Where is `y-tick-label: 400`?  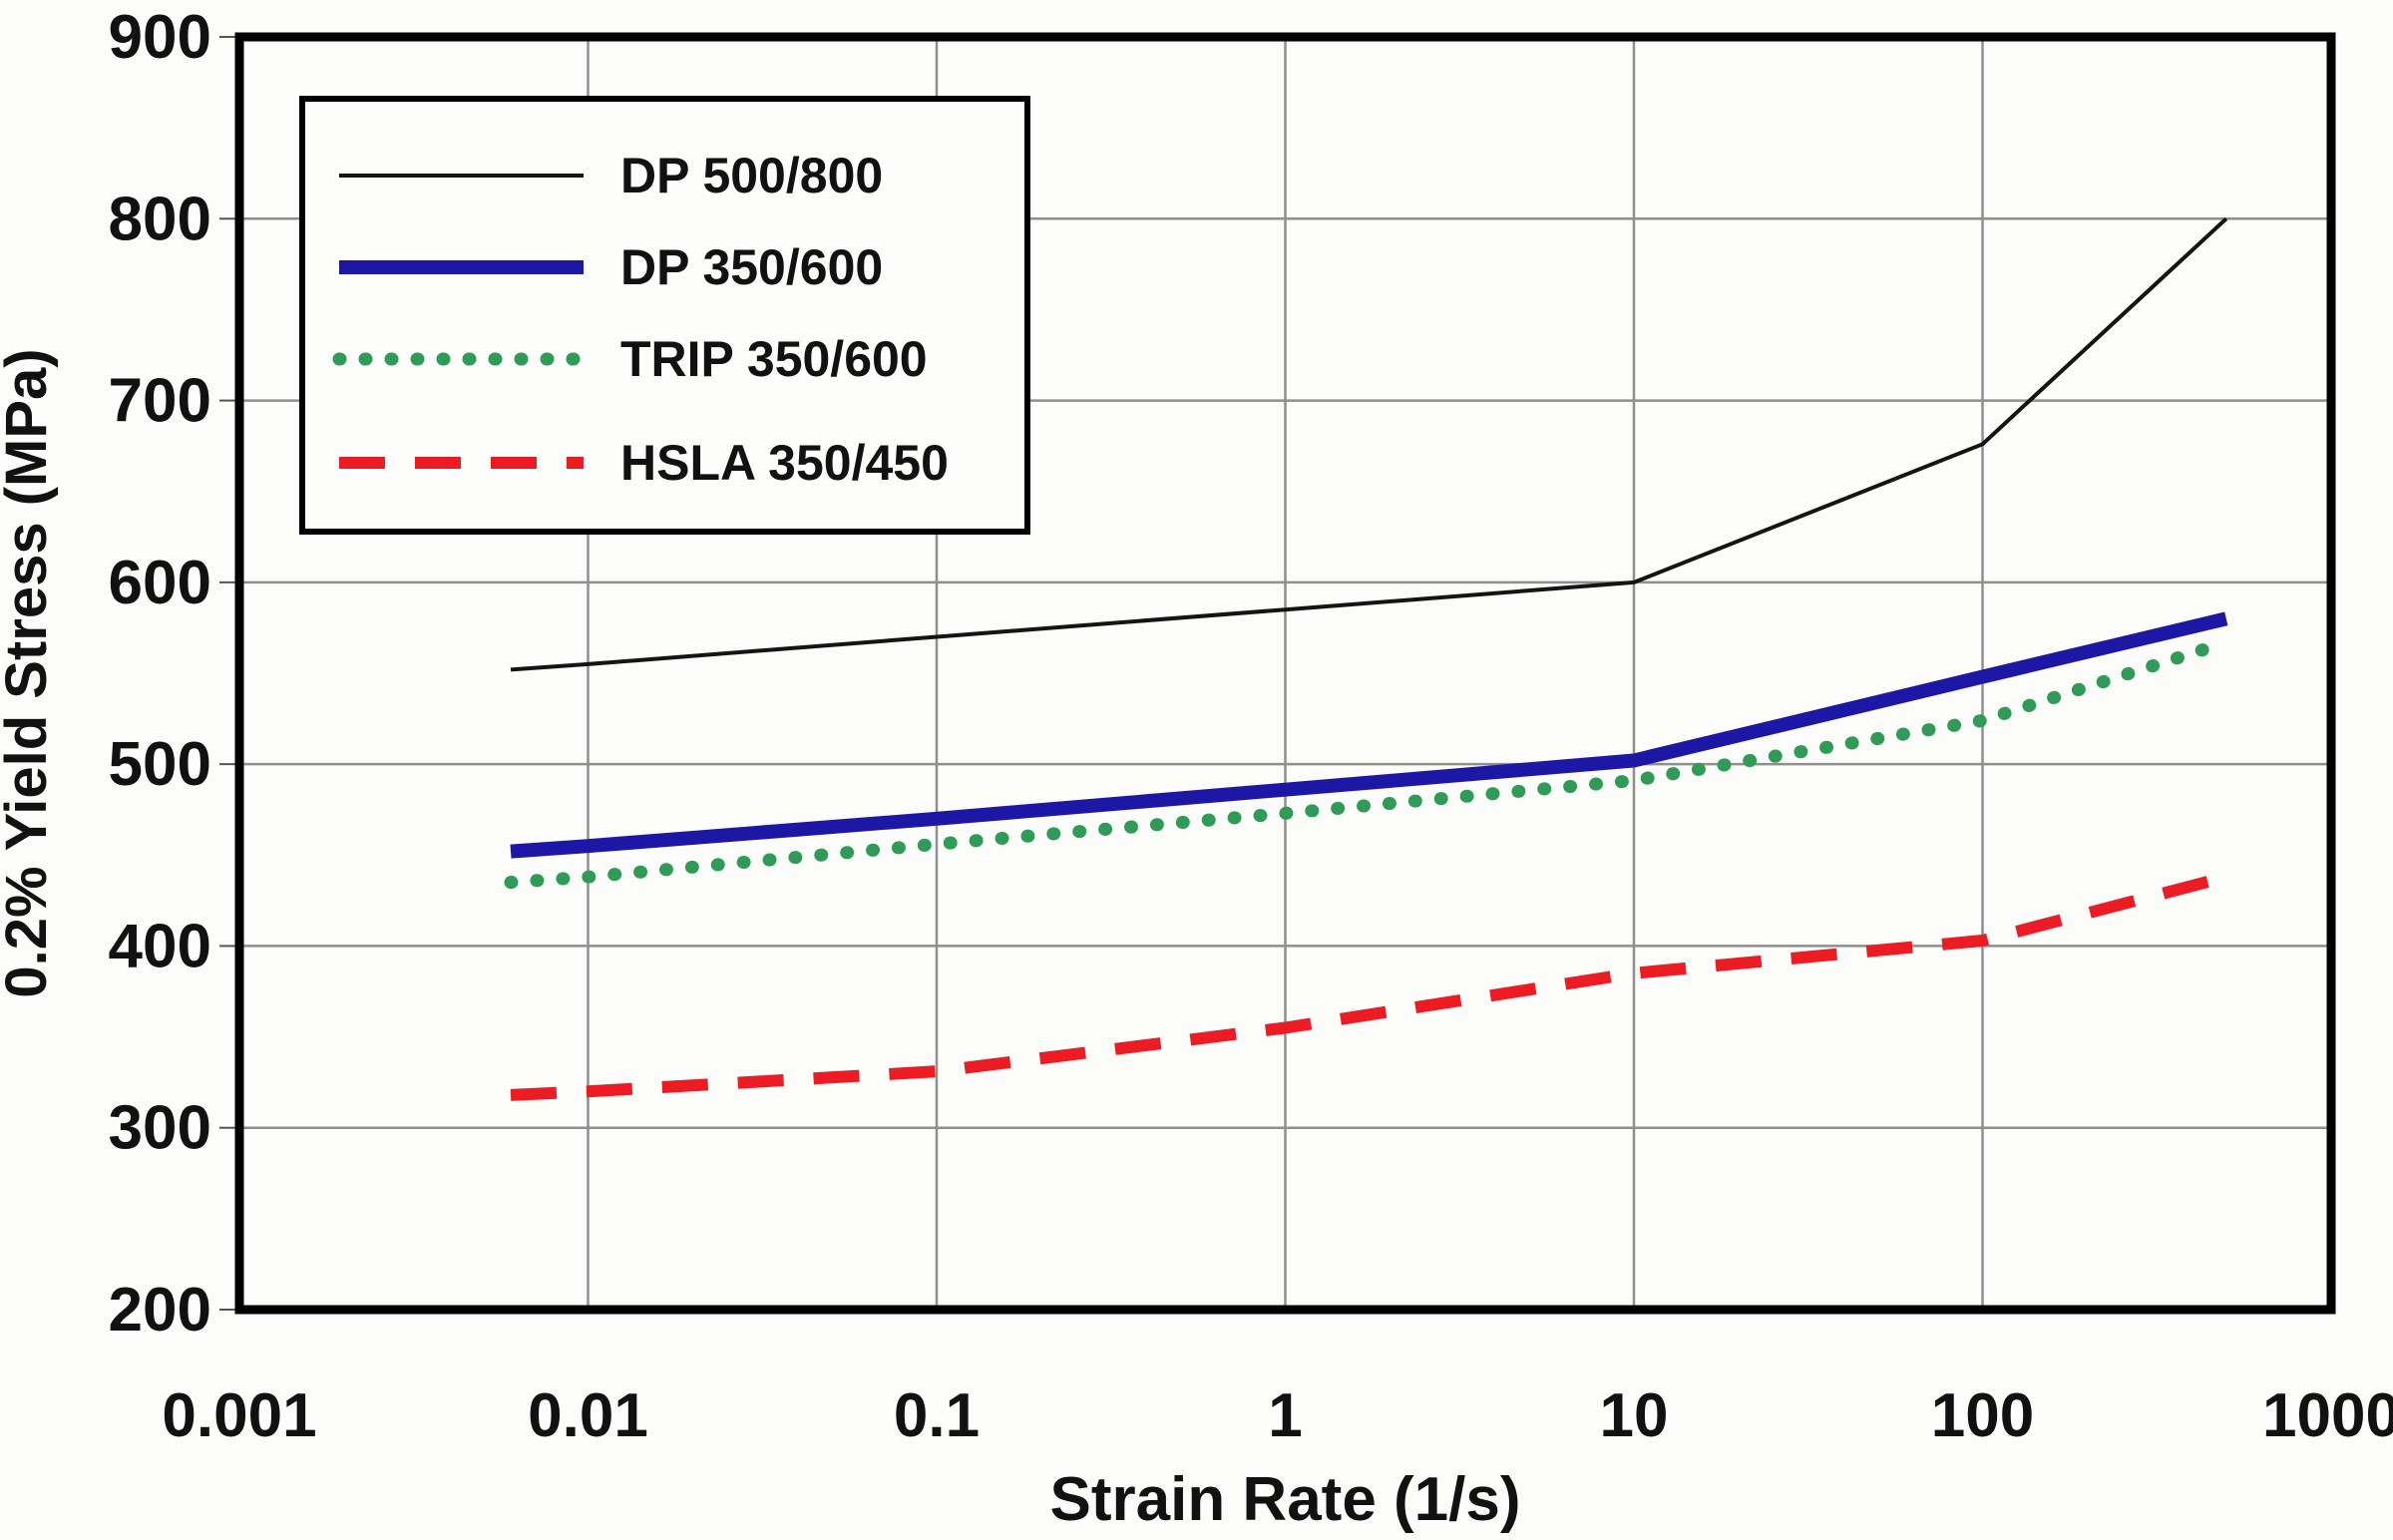
y-tick-label: 400 is located at coordinates (160, 946).